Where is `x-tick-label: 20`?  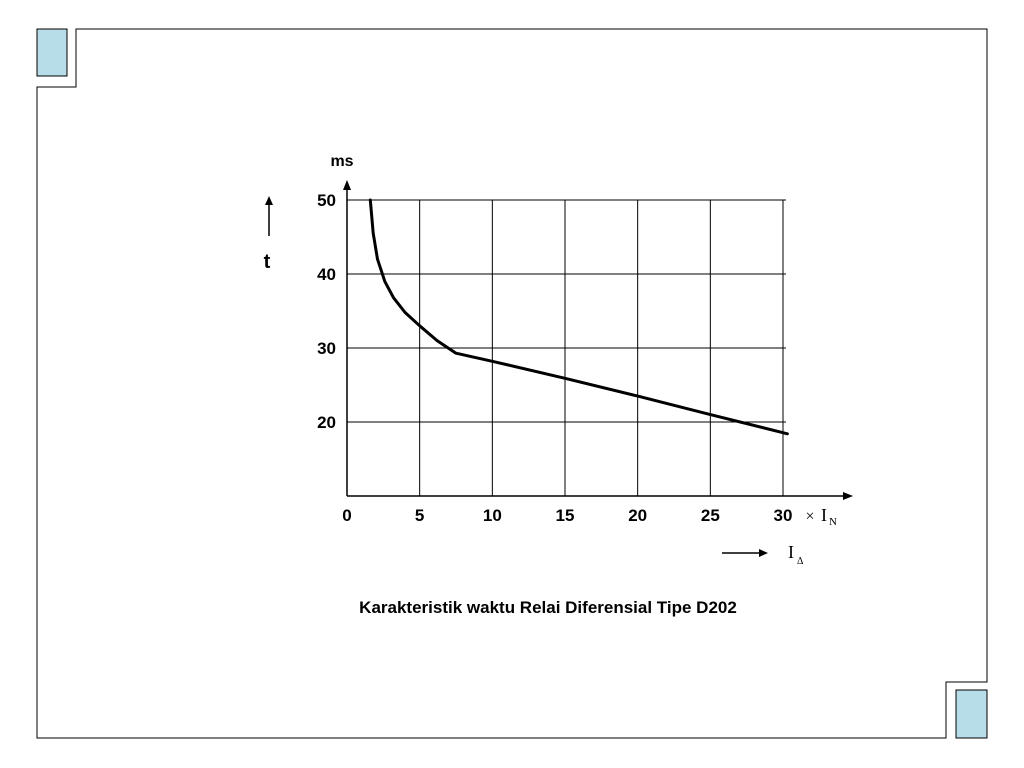 x-tick-label: 20 is located at coordinates (637, 515).